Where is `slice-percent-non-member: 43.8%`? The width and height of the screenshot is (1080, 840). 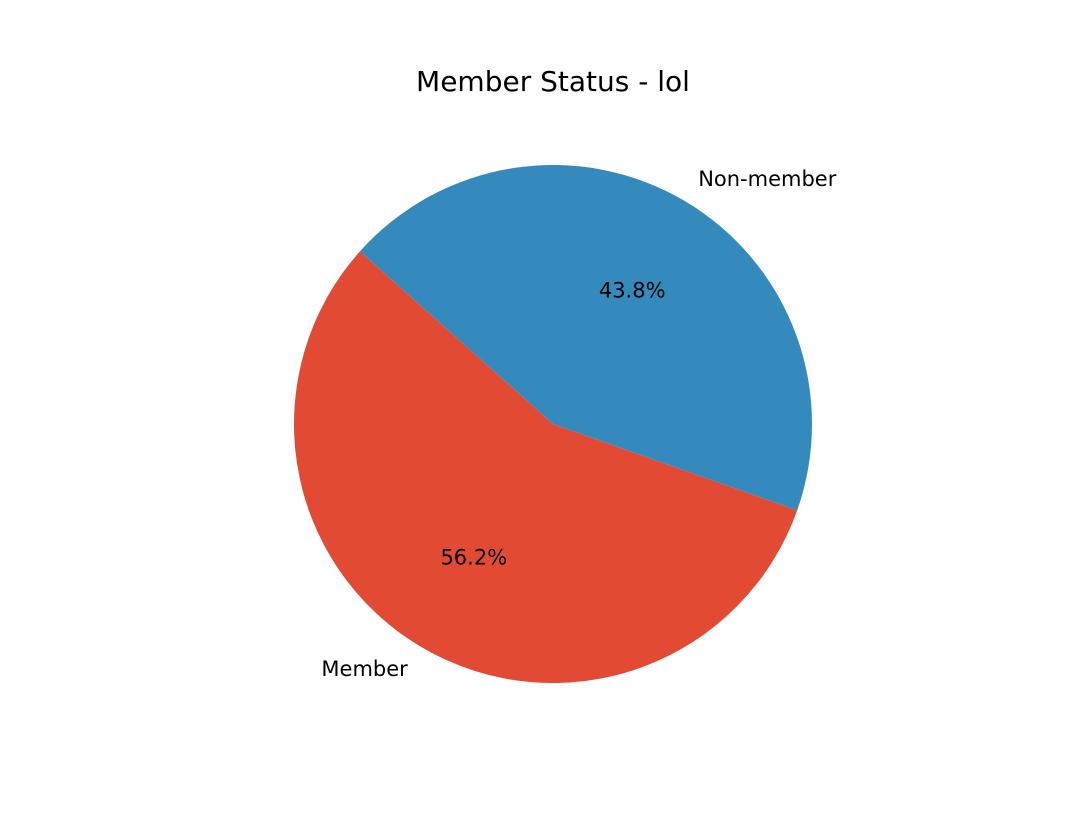
slice-percent-non-member: 43.8% is located at coordinates (632, 290).